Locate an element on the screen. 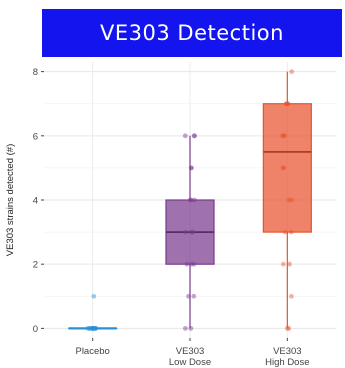 The height and width of the screenshot is (368, 345). y-axis-title: VE303 strains detected (#) is located at coordinates (10, 200).